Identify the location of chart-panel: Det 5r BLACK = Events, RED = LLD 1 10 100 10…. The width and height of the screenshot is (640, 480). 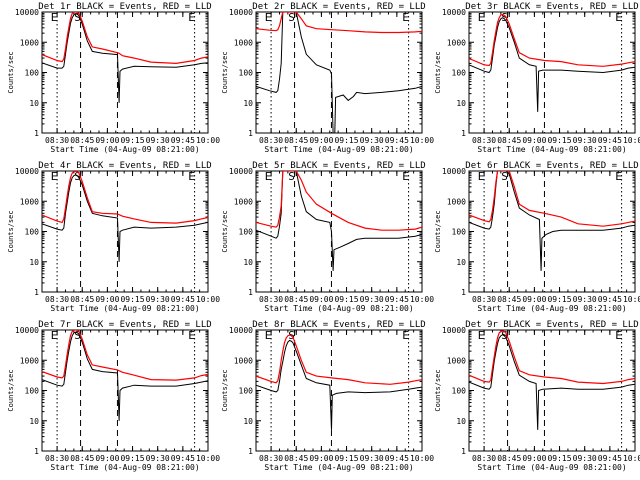
(327, 237).